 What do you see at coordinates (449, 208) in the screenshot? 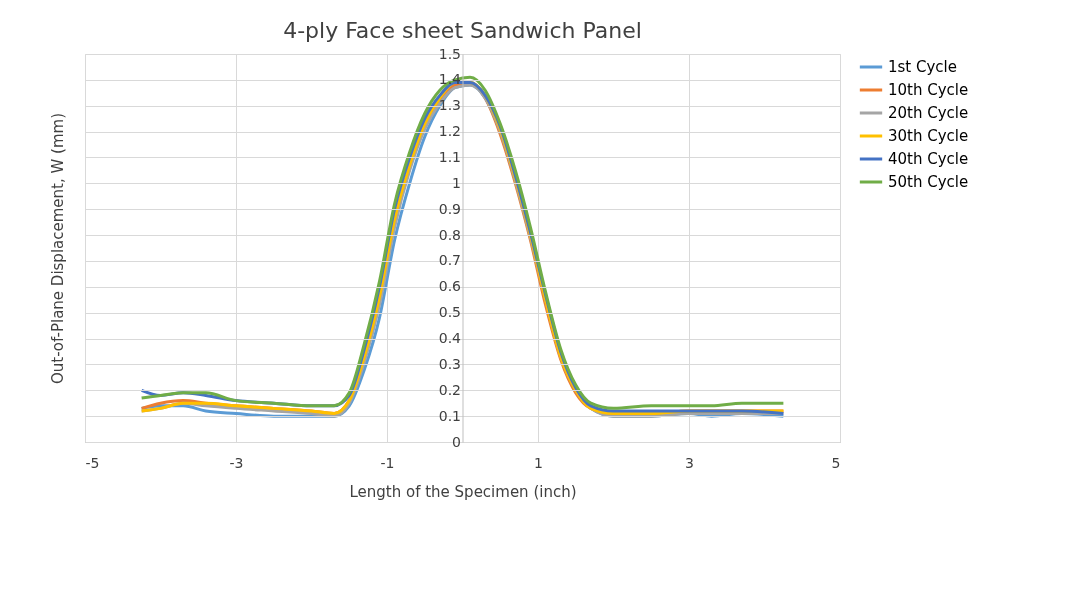
I see `y-tick-label: 0.9` at bounding box center [449, 208].